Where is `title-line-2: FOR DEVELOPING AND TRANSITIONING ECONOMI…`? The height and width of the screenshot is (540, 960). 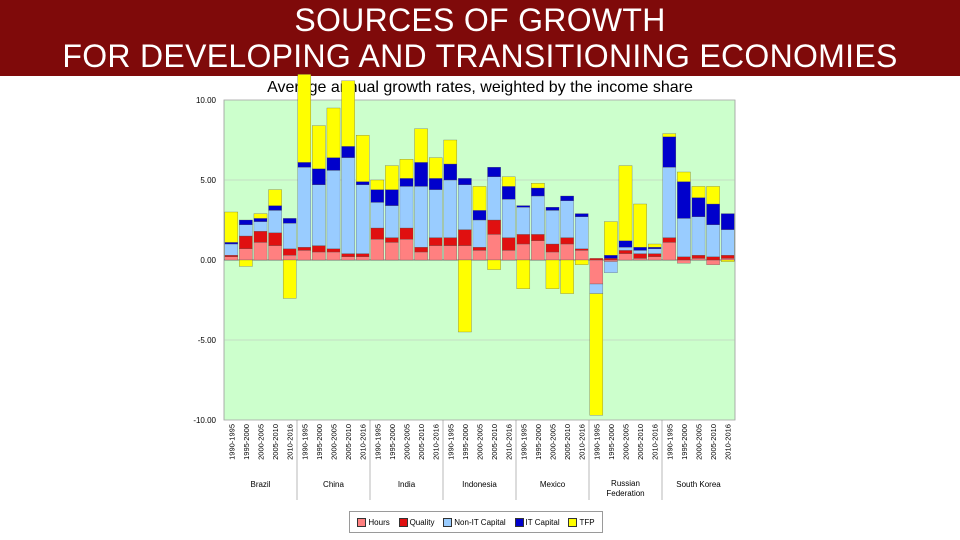 title-line-2: FOR DEVELOPING AND TRANSITIONING ECONOMI… is located at coordinates (480, 56).